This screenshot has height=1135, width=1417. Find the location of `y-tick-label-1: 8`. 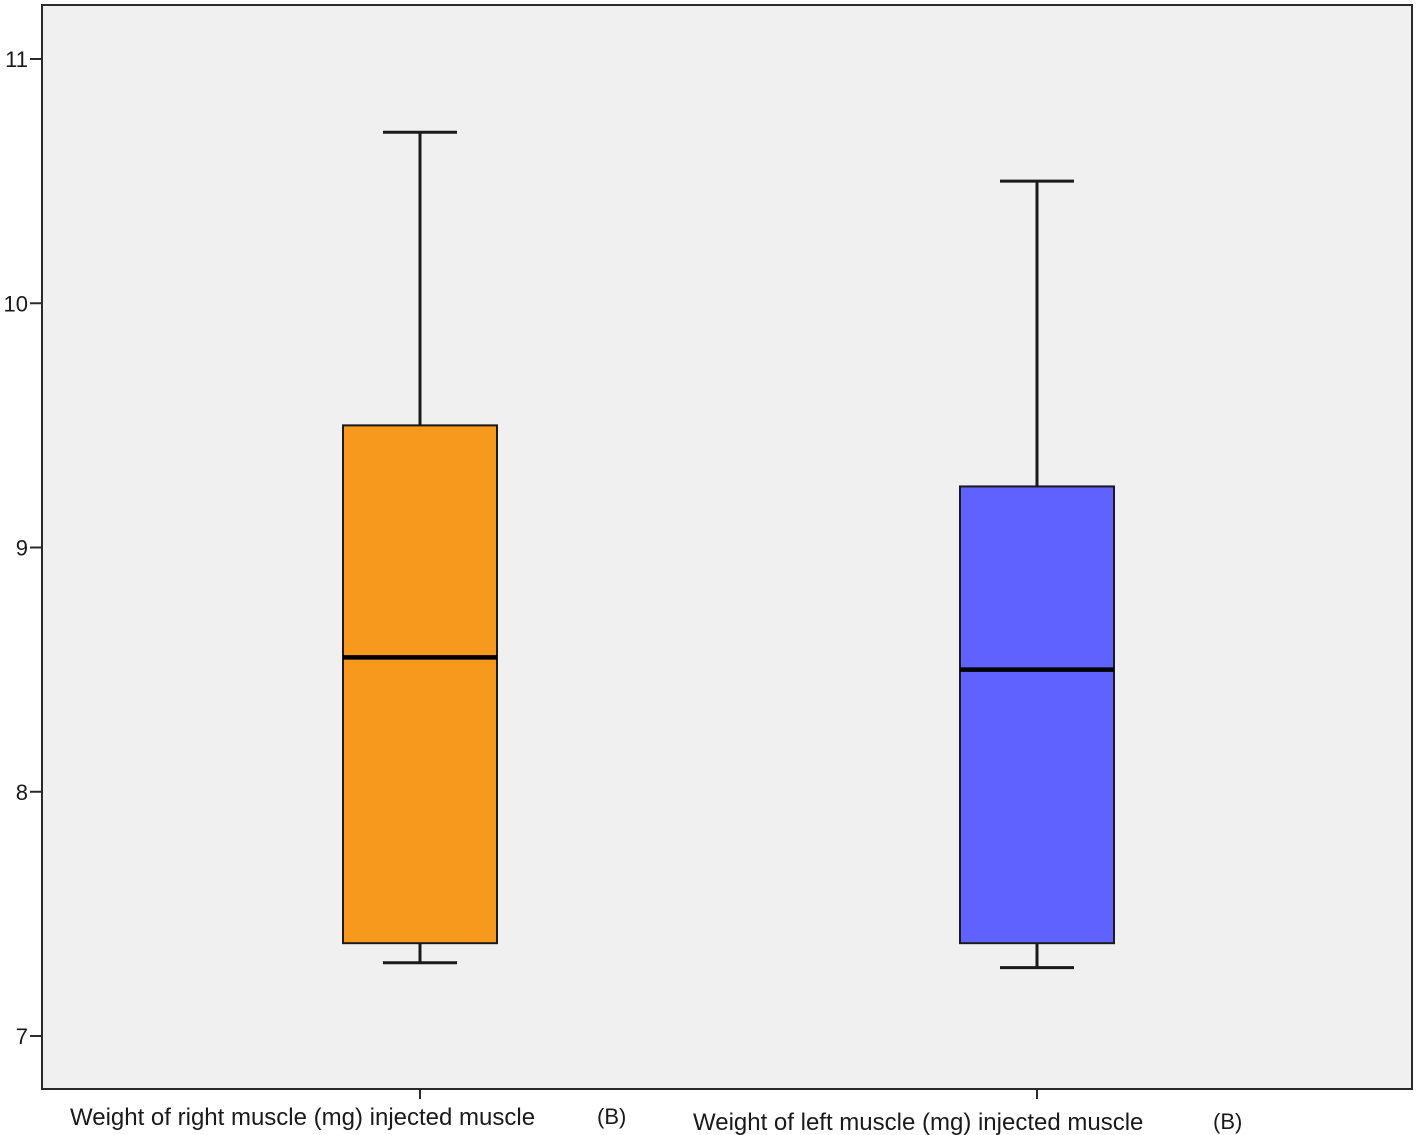

y-tick-label-1: 8 is located at coordinates (22, 792).